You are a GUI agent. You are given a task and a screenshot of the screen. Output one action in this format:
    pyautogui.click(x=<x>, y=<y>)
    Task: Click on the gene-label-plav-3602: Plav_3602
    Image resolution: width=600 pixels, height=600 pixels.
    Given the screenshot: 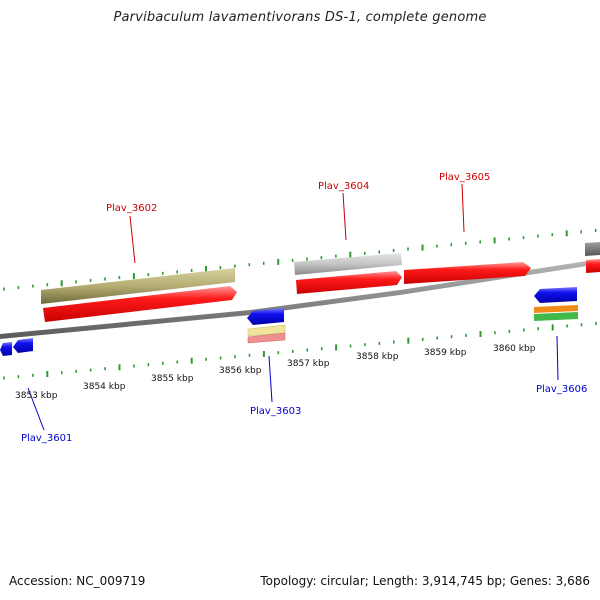 What is the action you would take?
    pyautogui.click(x=131, y=208)
    